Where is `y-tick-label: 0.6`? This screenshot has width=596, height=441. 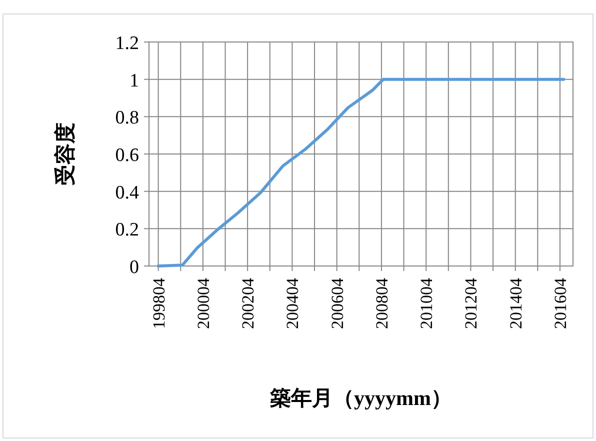 y-tick-label: 0.6 is located at coordinates (127, 155).